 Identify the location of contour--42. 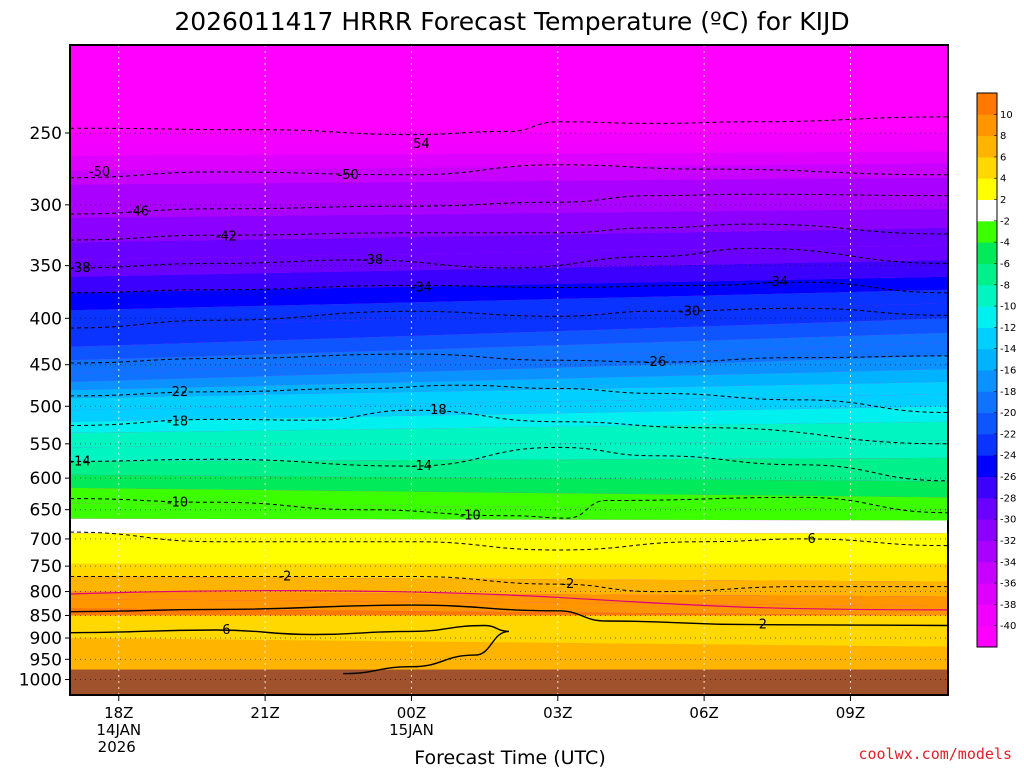
(509, 232).